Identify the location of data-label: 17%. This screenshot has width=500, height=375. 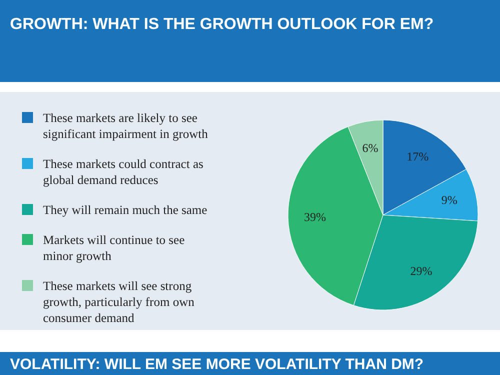
(417, 156).